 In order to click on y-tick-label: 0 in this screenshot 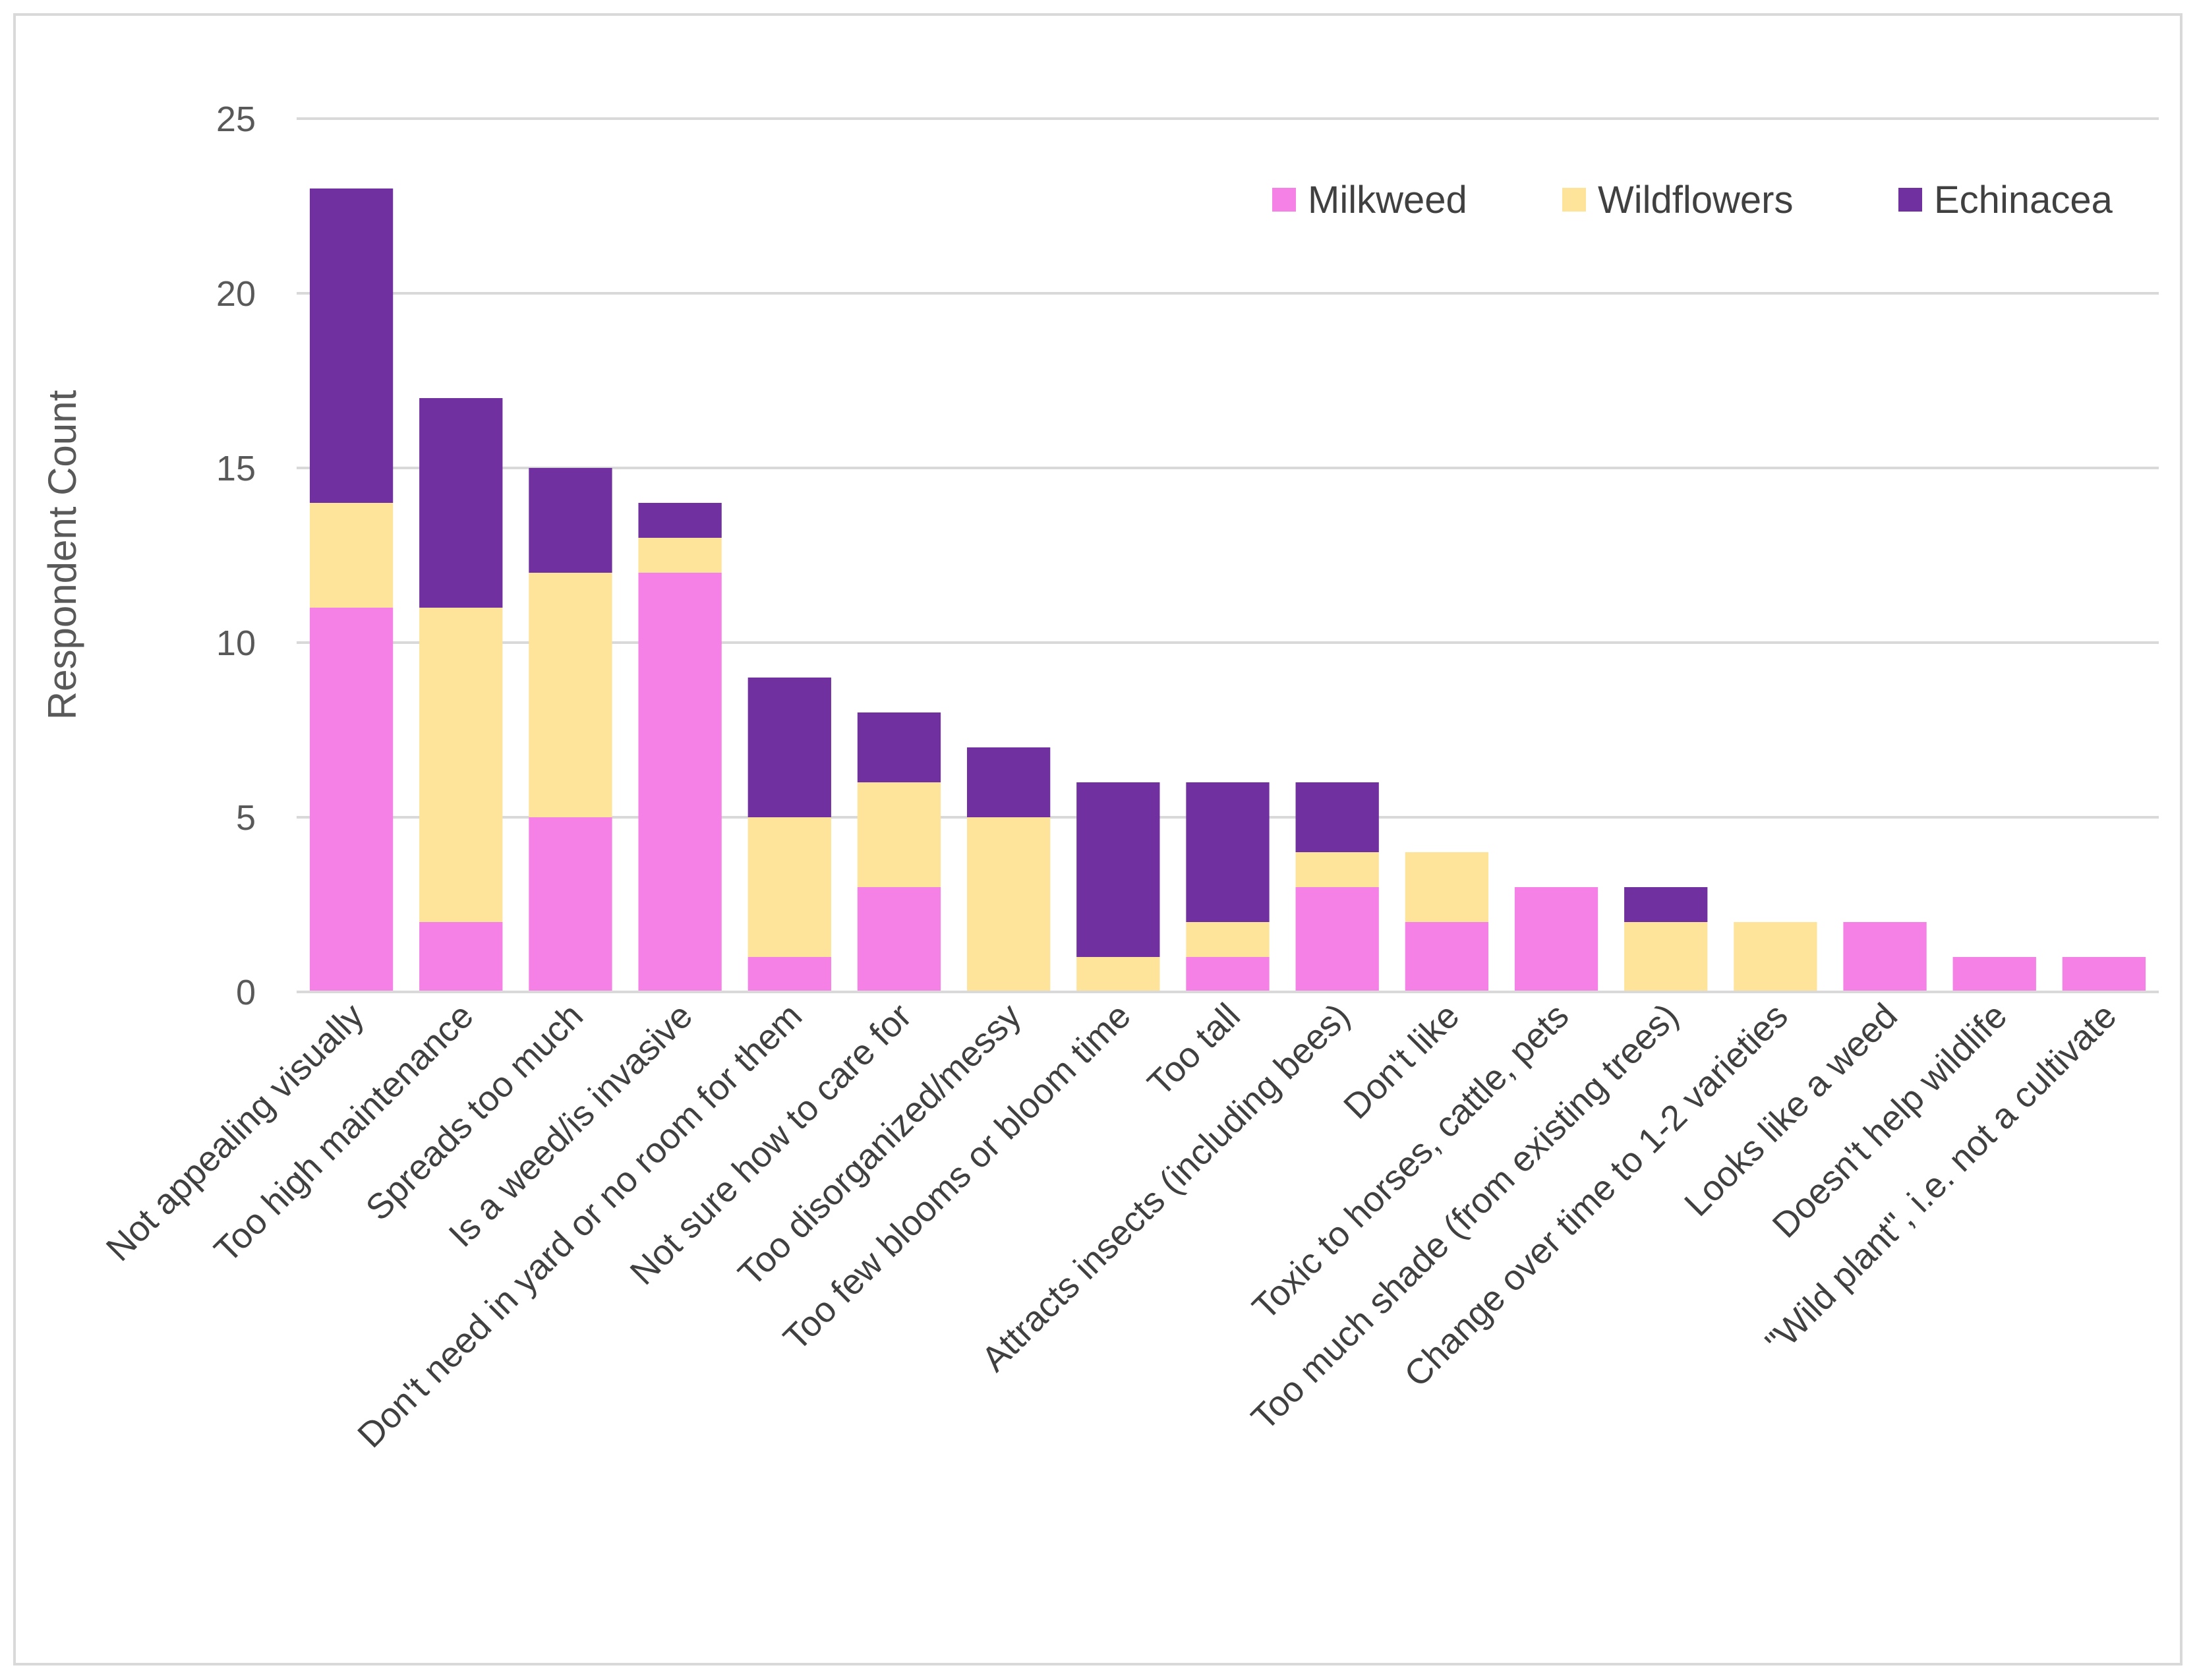, I will do `click(246, 992)`.